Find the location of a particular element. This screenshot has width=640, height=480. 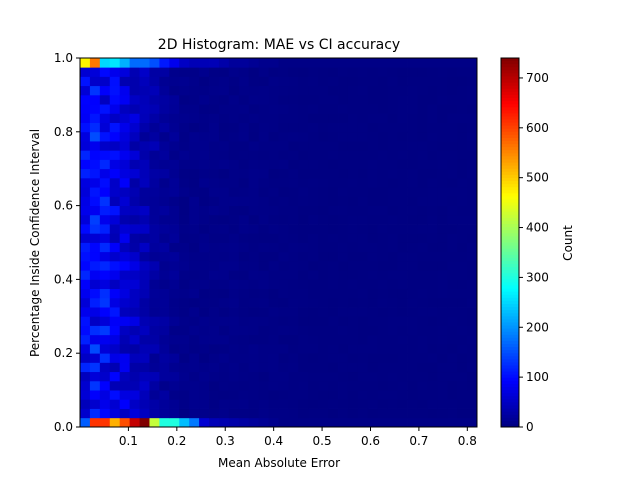

y-tick-label: 0.6 is located at coordinates (63, 206).